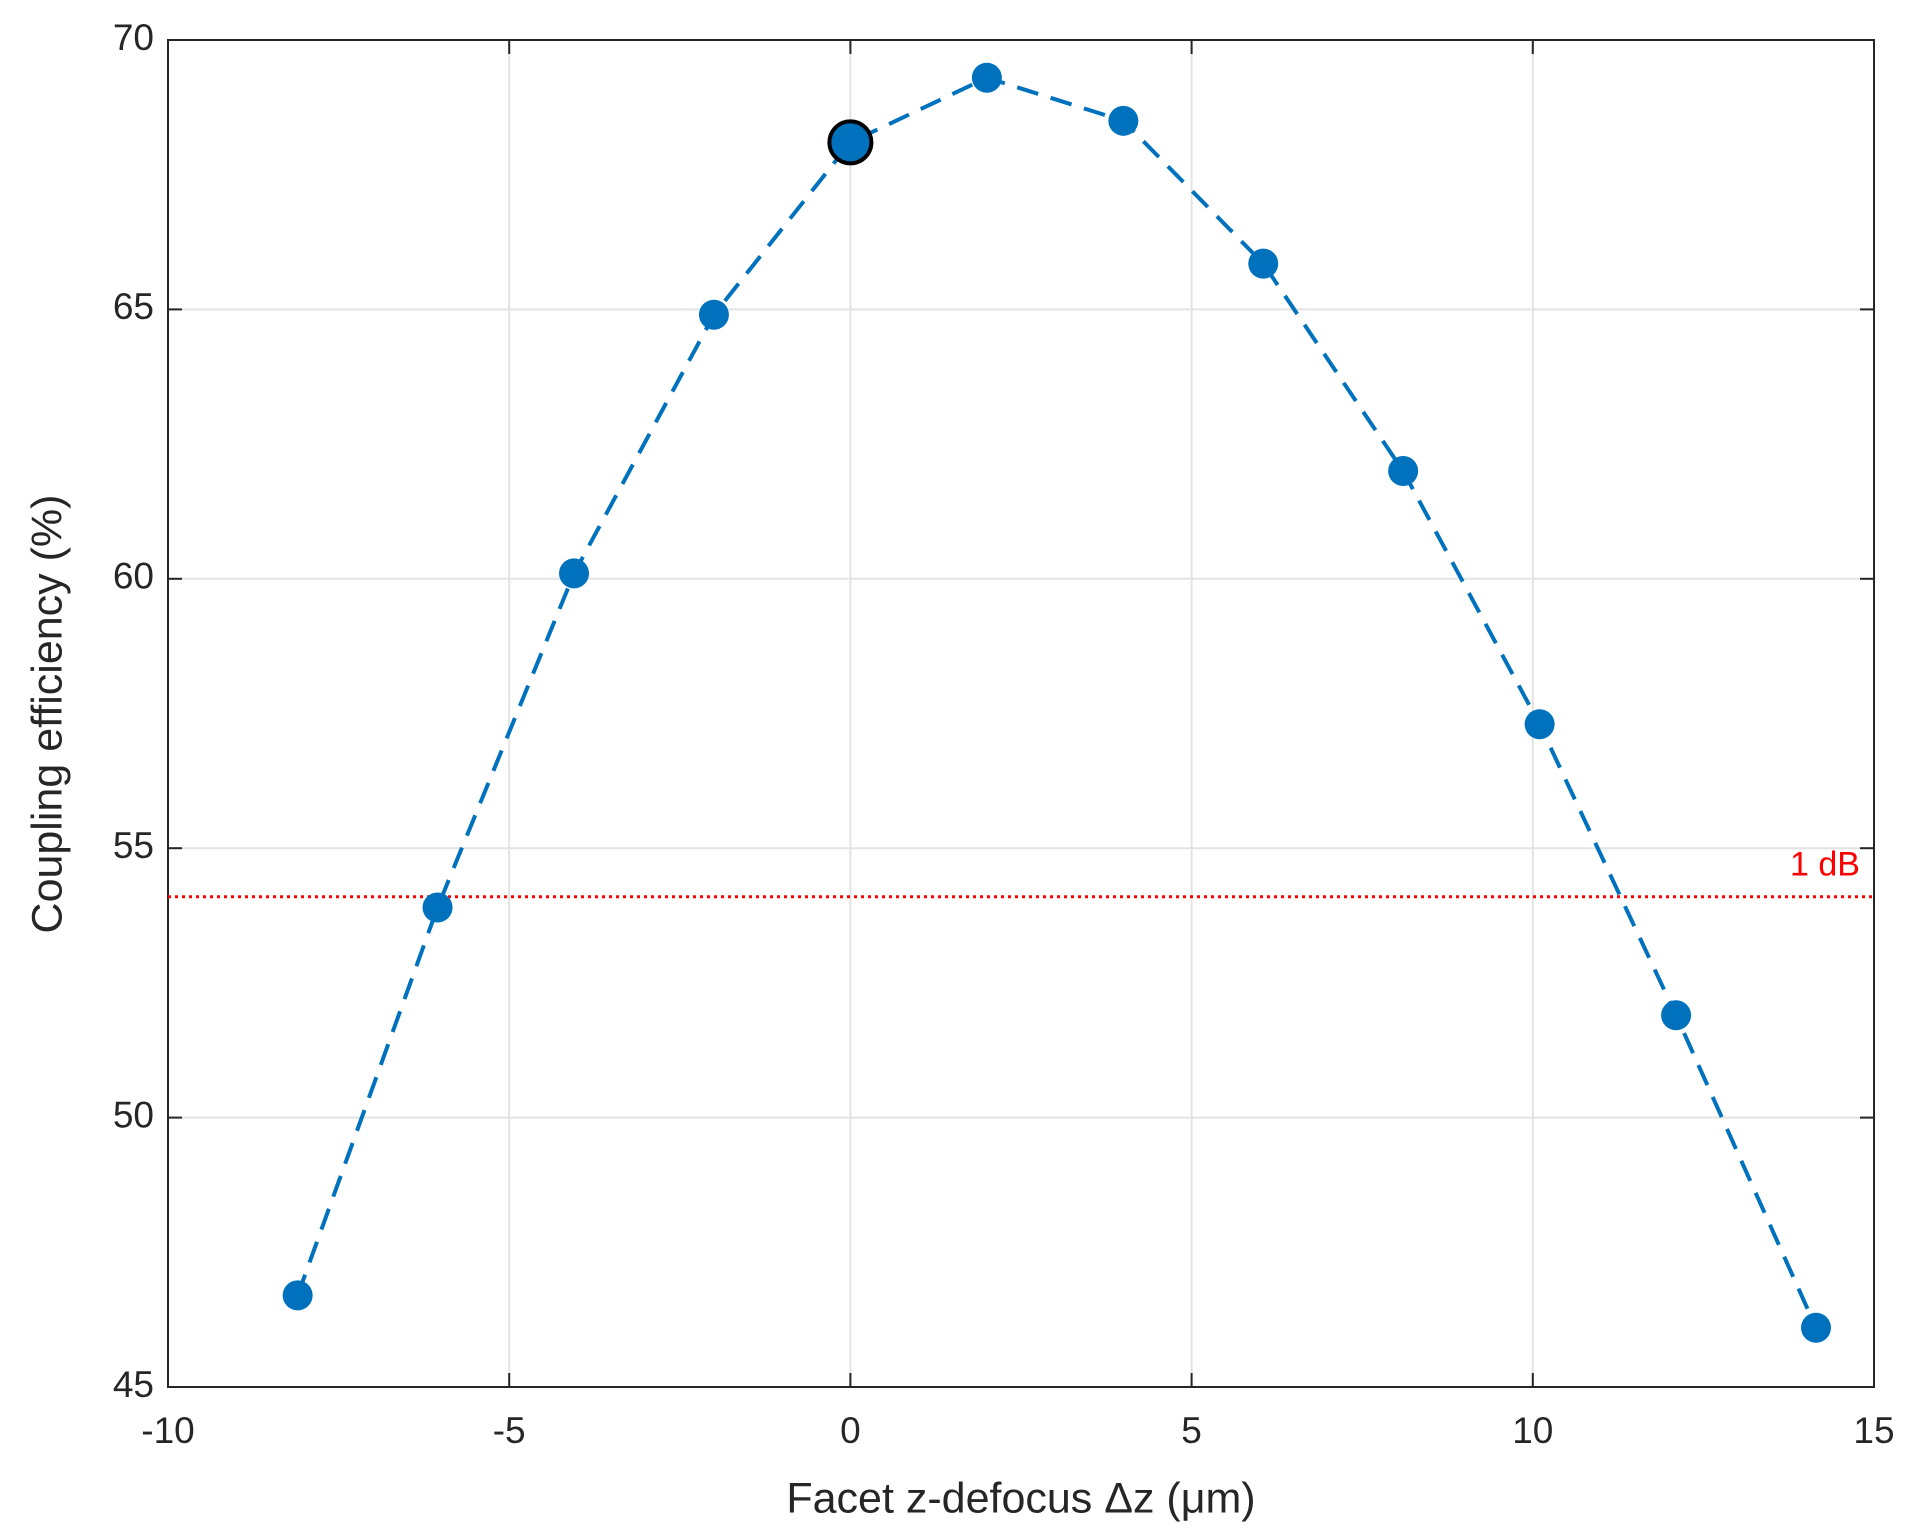 The height and width of the screenshot is (1539, 1918). Describe the element at coordinates (133, 306) in the screenshot. I see `y-tick-label: 65` at that location.